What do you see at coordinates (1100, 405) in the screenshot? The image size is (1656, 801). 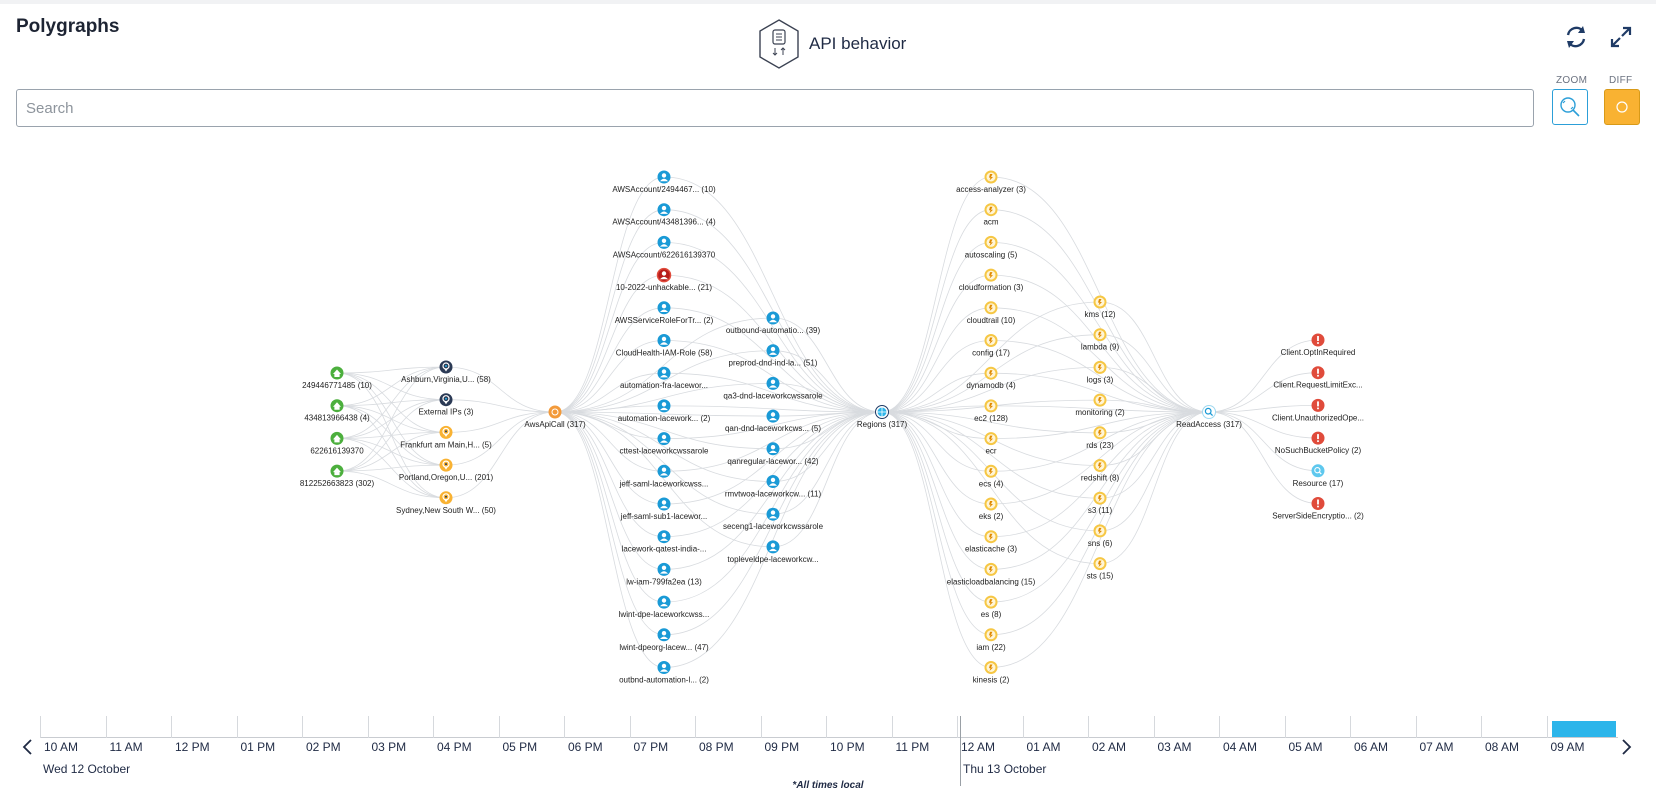 I see `graph-node-services-b: monitoring (2)` at bounding box center [1100, 405].